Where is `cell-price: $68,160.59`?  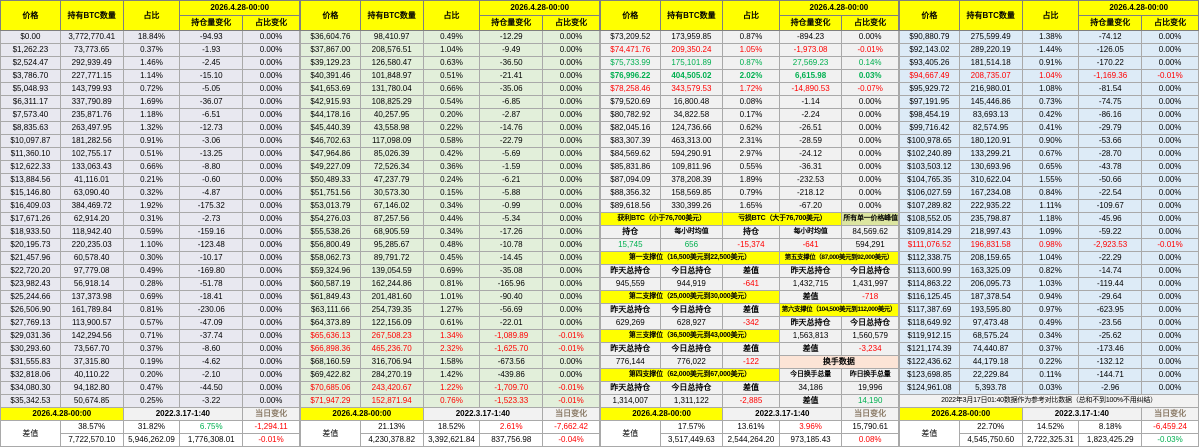
cell-price: $68,160.59 is located at coordinates (330, 362).